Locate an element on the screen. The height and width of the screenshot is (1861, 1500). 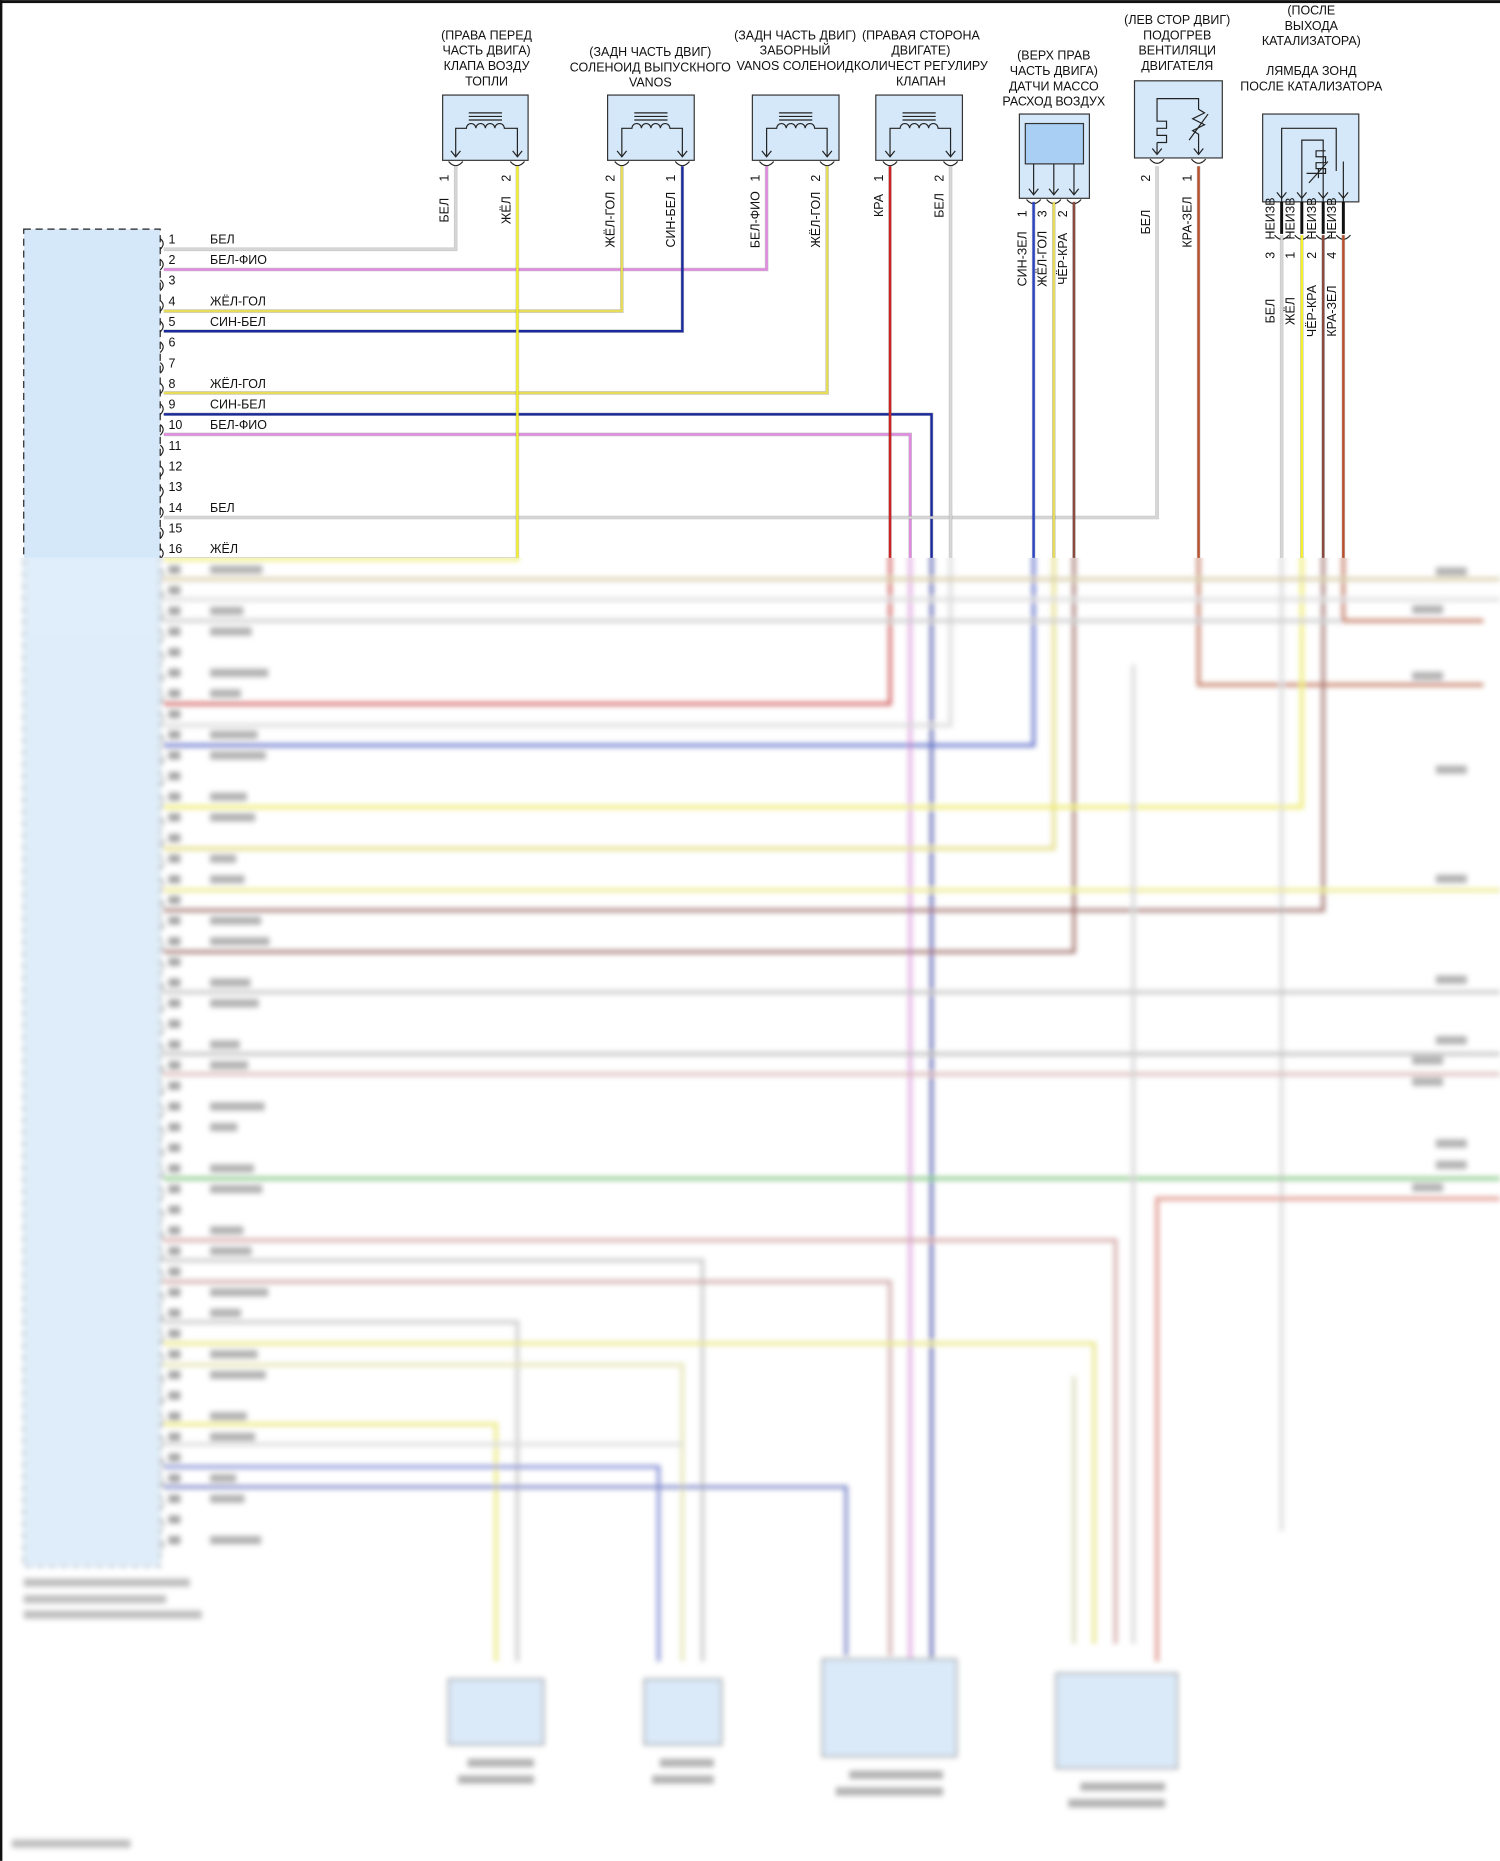
maf-sensor-element-icon is located at coordinates (1054, 143).